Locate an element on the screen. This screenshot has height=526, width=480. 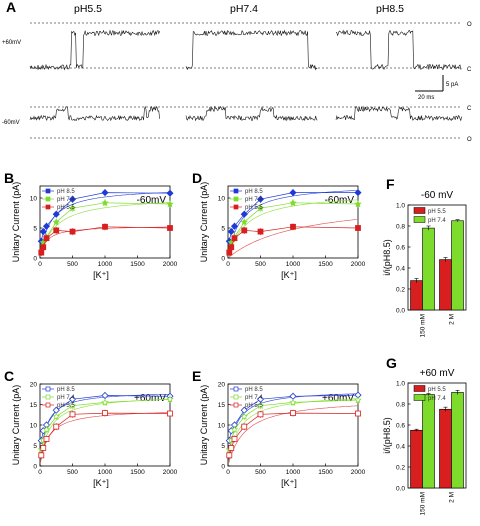
y-tick-label: 0.4 is located at coordinates (400, 446).